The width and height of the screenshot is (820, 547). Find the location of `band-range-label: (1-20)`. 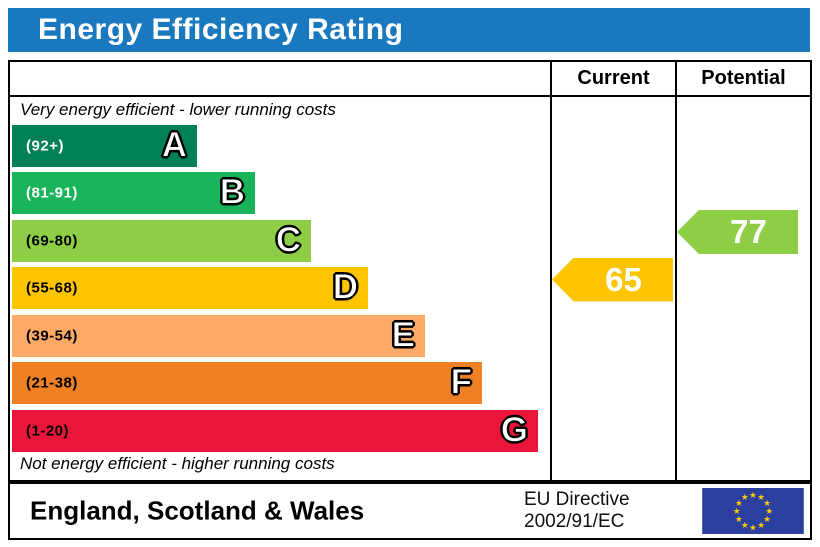

band-range-label: (1-20) is located at coordinates (48, 431).